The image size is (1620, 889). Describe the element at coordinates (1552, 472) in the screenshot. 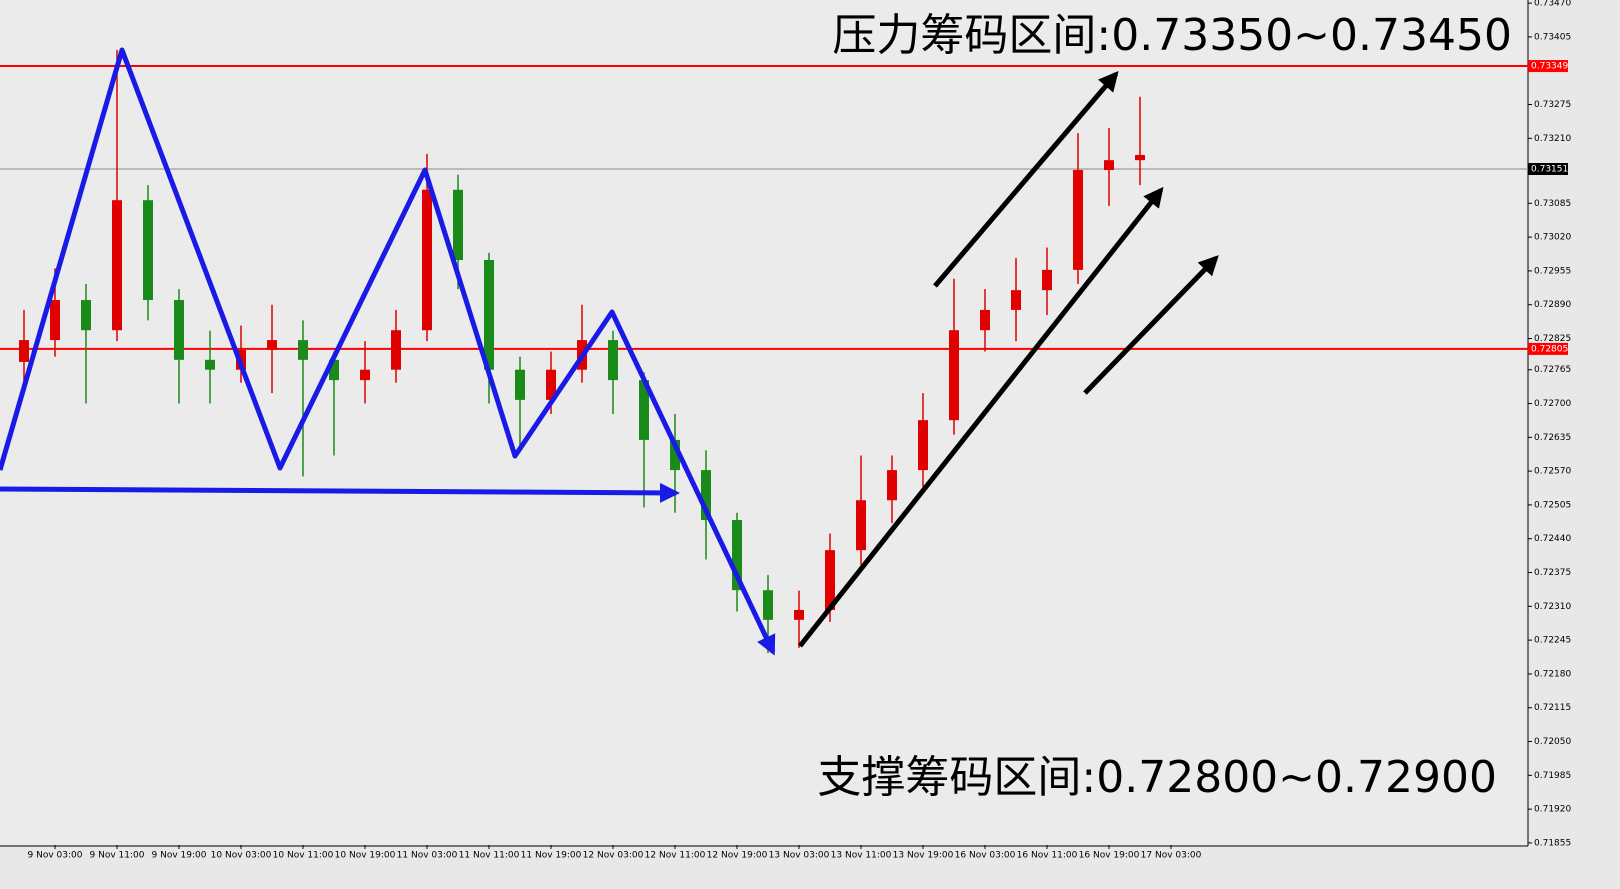

I see `y-tick-label: 0.72570` at that location.